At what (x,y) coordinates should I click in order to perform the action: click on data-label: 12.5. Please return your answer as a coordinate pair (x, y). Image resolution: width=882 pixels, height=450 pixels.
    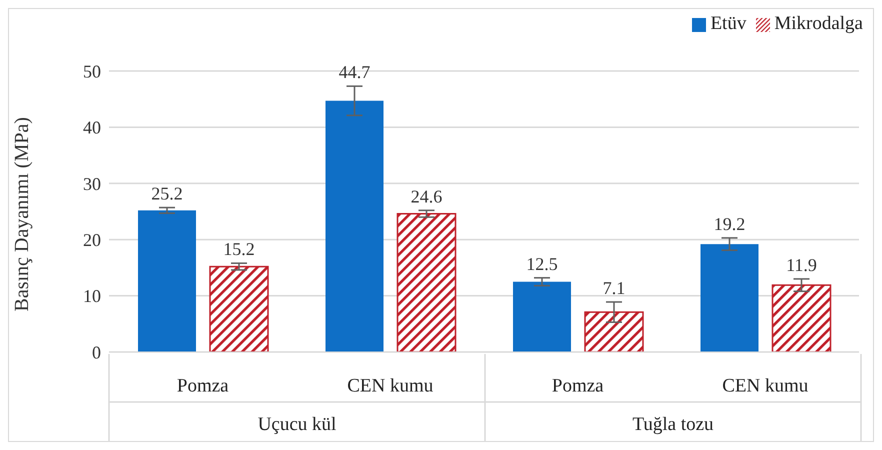
    Looking at the image, I should click on (542, 264).